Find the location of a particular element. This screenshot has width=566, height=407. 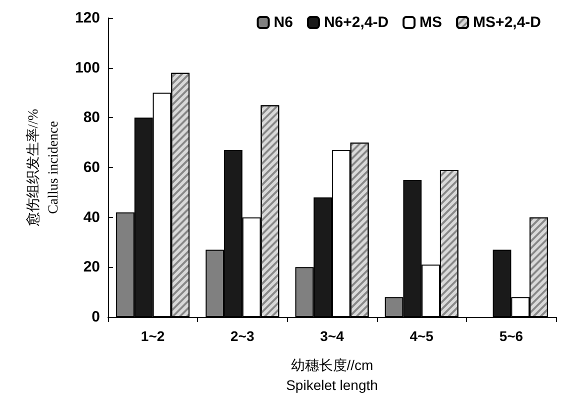

legend-label: MS+2,4-D is located at coordinates (507, 22).